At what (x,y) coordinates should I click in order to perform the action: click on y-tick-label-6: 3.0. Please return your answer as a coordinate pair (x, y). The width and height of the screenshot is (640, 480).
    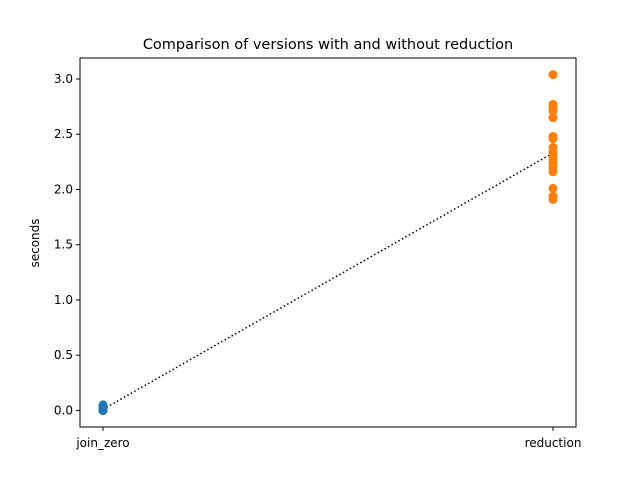
    Looking at the image, I should click on (63, 79).